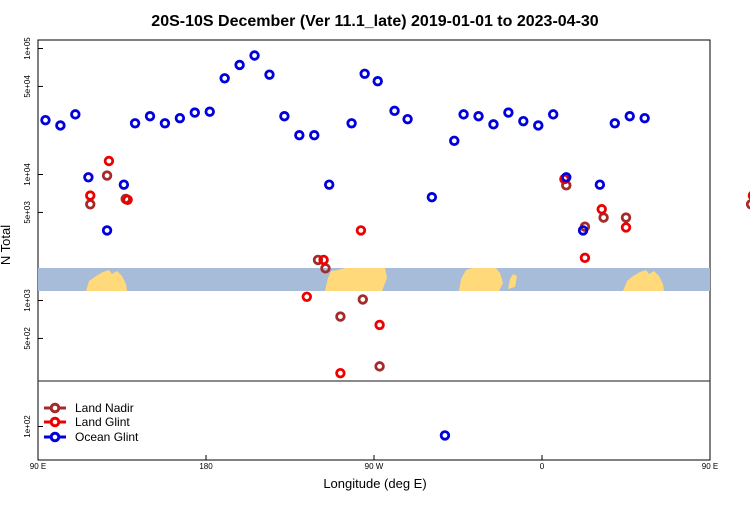 This screenshot has height=505, width=750. What do you see at coordinates (6, 245) in the screenshot?
I see `y-axis-label: N Total` at bounding box center [6, 245].